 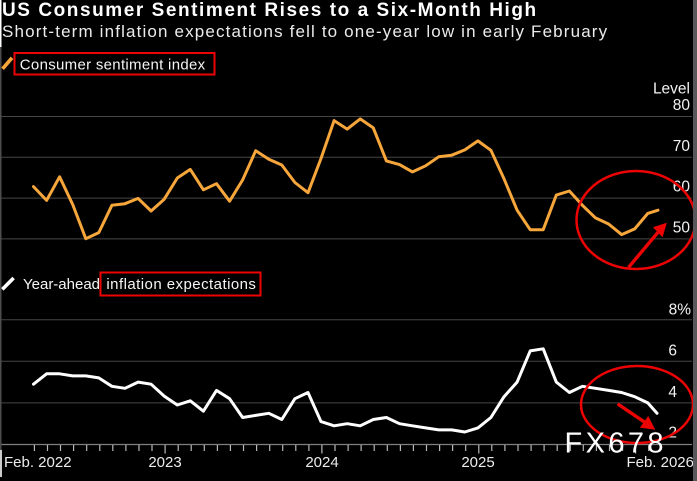 What do you see at coordinates (477, 462) in the screenshot?
I see `svg-text: 2025` at bounding box center [477, 462].